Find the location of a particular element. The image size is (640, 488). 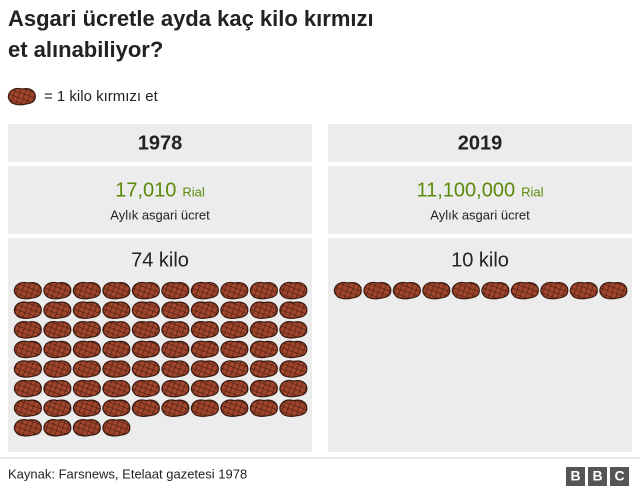

year: 2019 is located at coordinates (480, 143).